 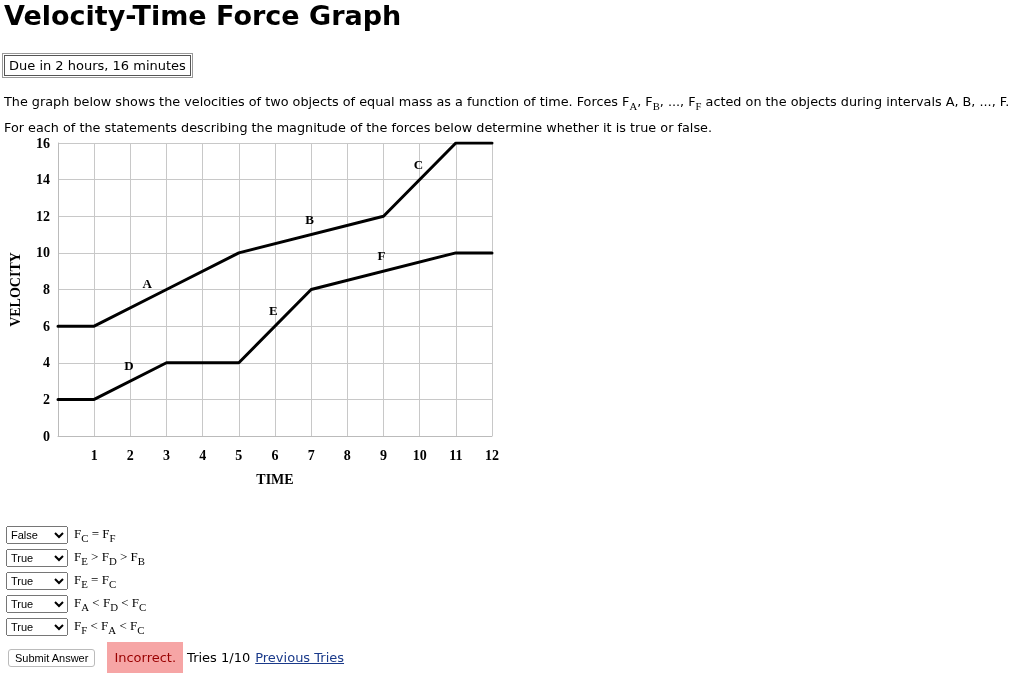 What do you see at coordinates (110, 558) in the screenshot?
I see `text: F$_{E}$ > F$_{D}$ > F$_{B}$` at bounding box center [110, 558].